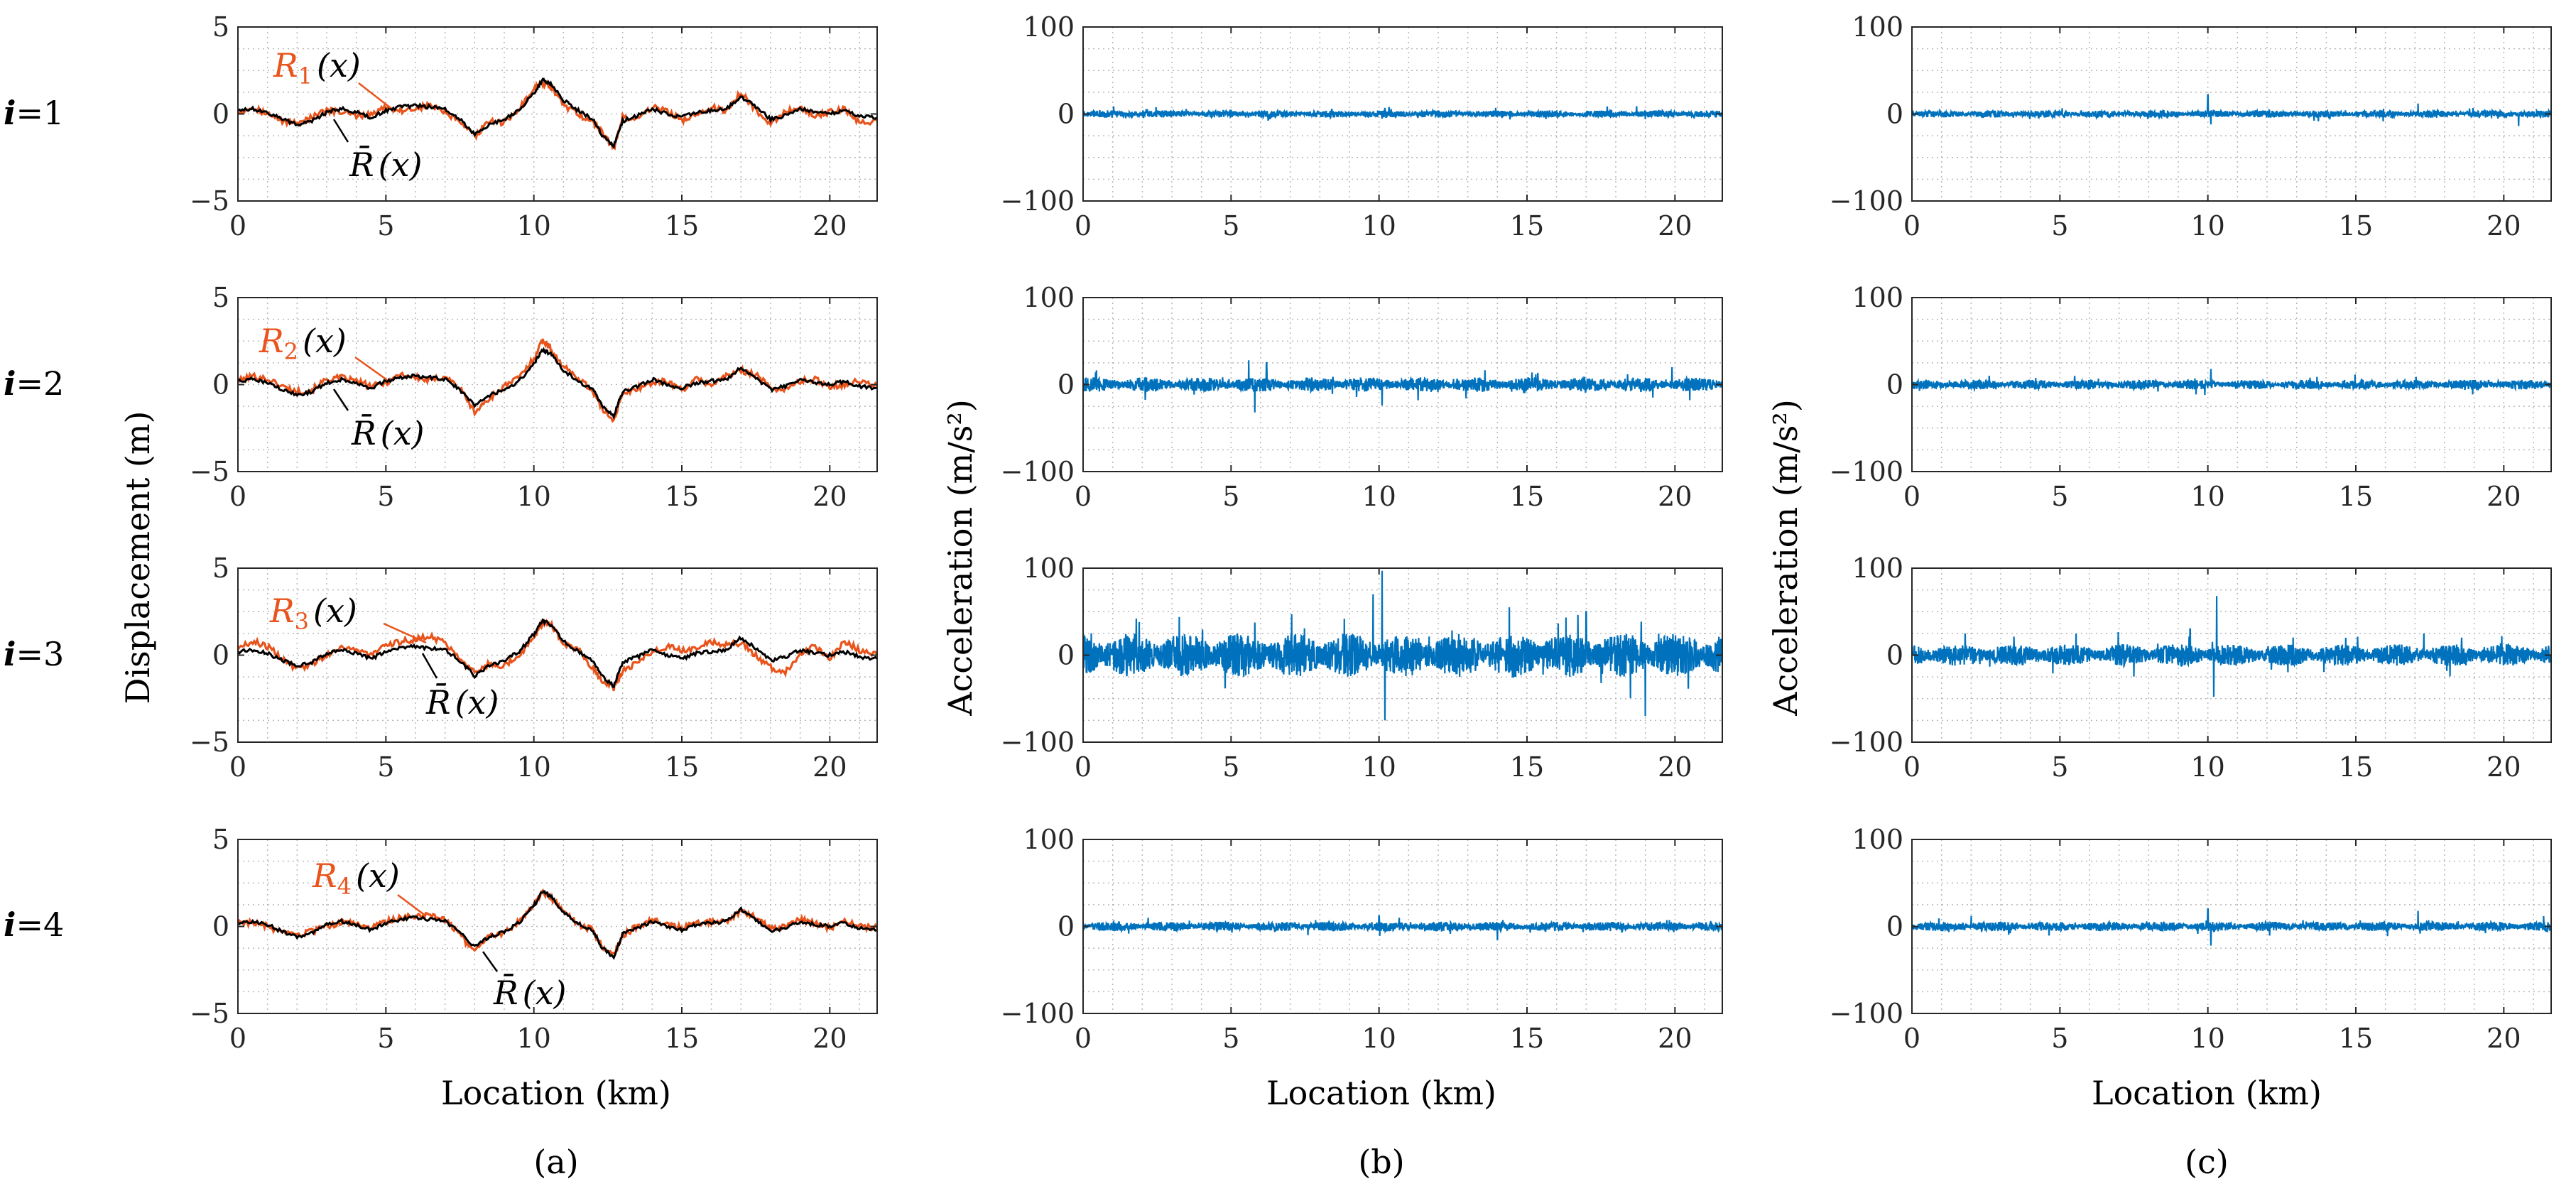 This screenshot has width=2576, height=1191. What do you see at coordinates (386, 164) in the screenshot?
I see `annotation-rbar1: R̄ (x)` at bounding box center [386, 164].